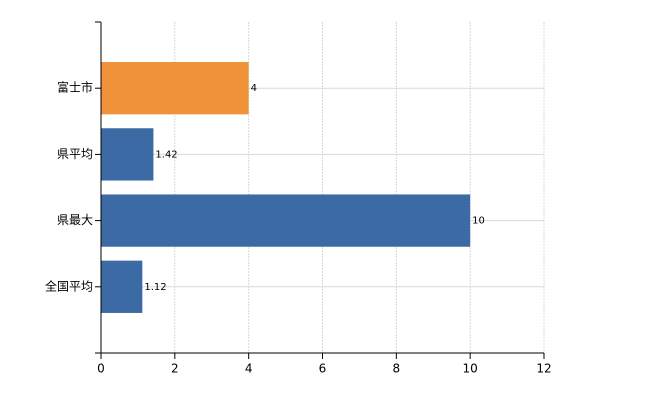 This screenshot has width=650, height=400. I want to click on x-tick-label: 8, so click(397, 369).